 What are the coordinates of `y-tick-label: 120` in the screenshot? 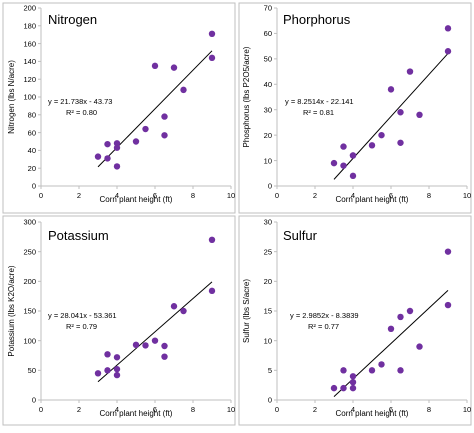 It's located at (29, 79).